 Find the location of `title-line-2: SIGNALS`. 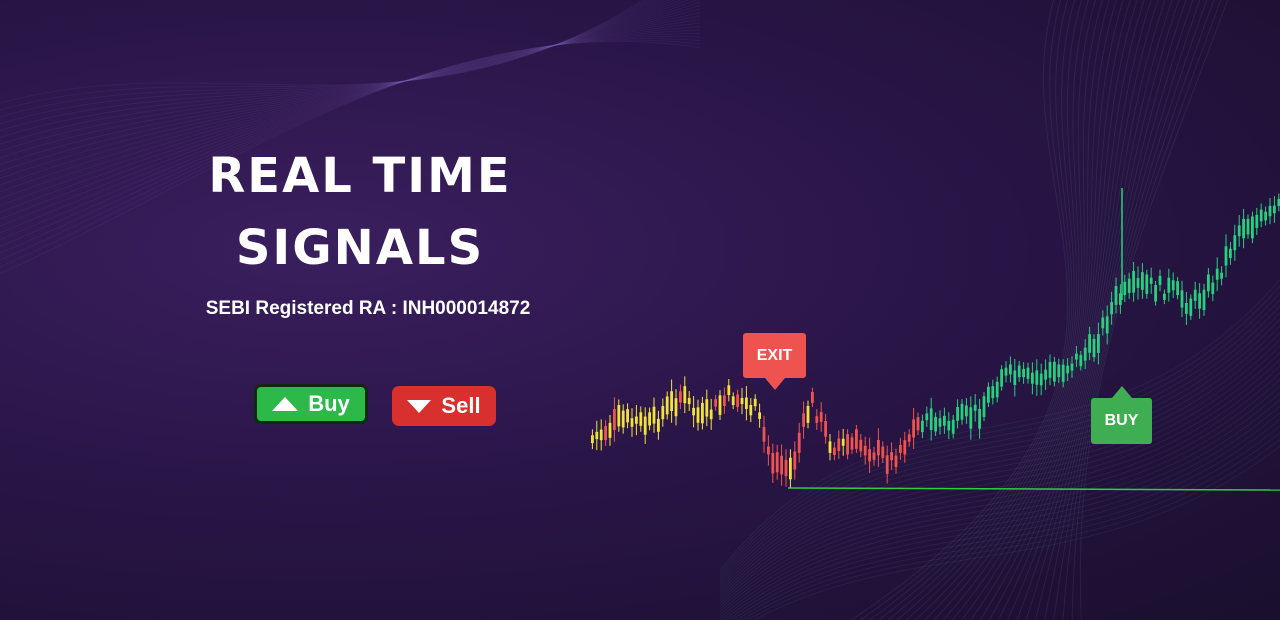

title-line-2: SIGNALS is located at coordinates (360, 248).